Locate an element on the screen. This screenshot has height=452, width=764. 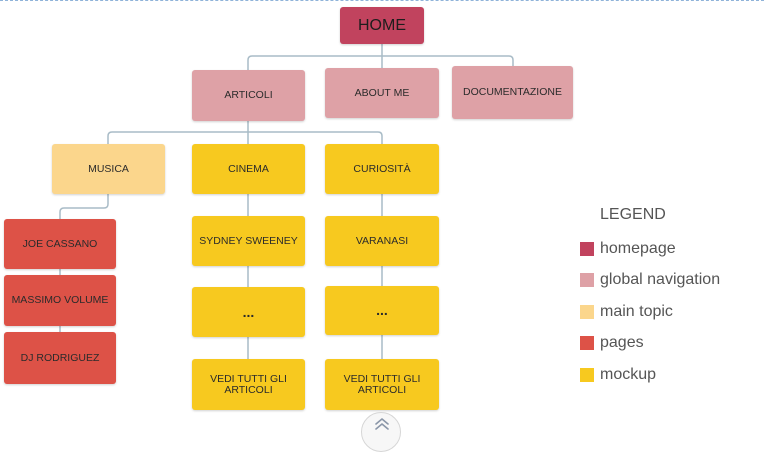
legend-label: main topic is located at coordinates (636, 311).